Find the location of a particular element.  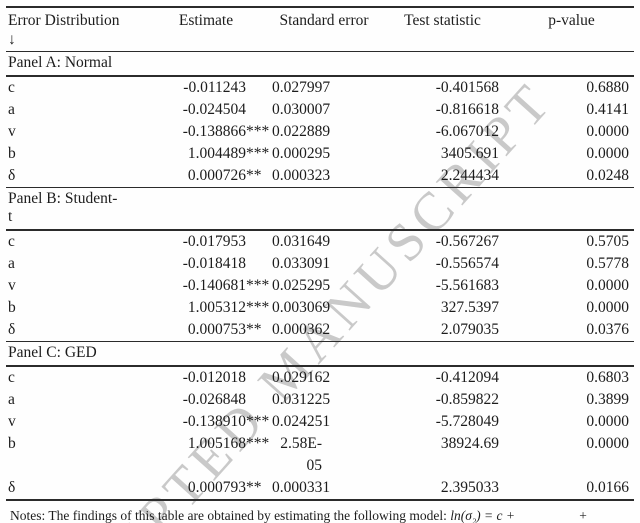

estimate-cell: 0.000793** is located at coordinates (206, 488).